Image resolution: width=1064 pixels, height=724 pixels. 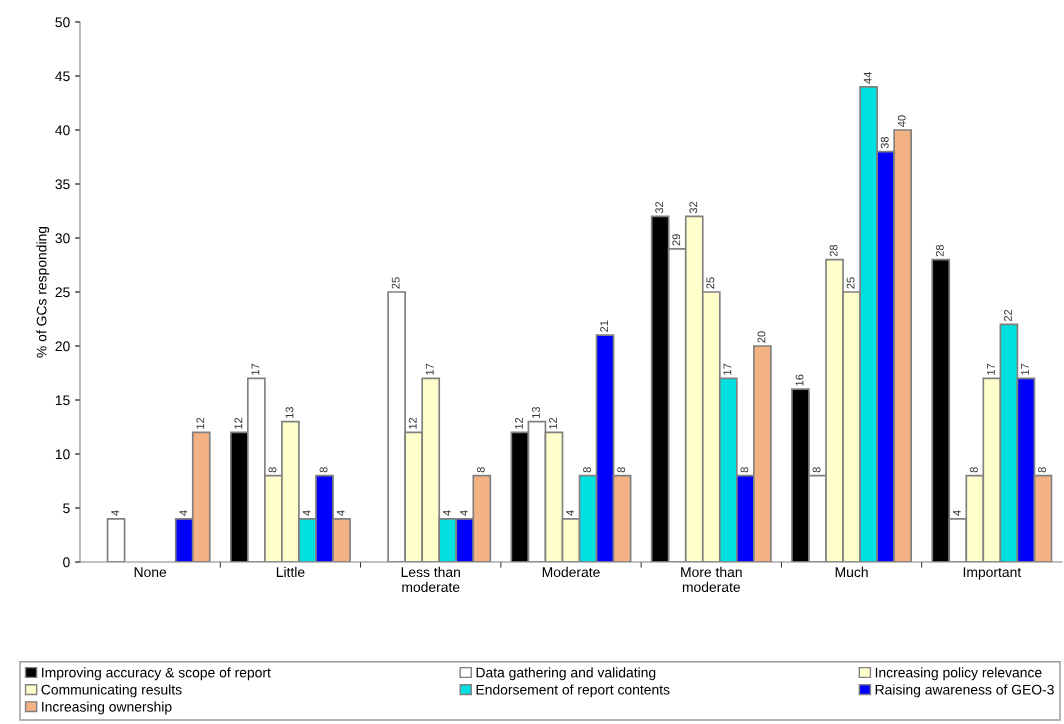 What do you see at coordinates (992, 573) in the screenshot?
I see `x-tick-label: Important` at bounding box center [992, 573].